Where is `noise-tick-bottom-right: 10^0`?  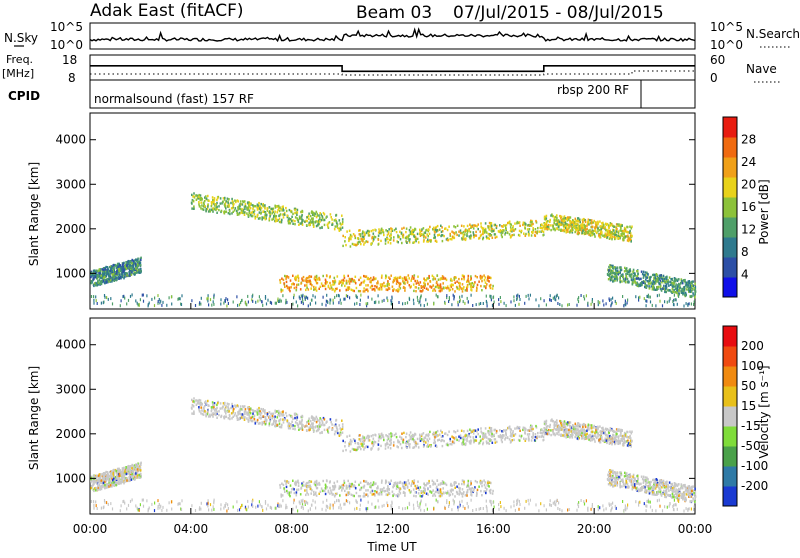
noise-tick-bottom-right: 10^0 is located at coordinates (726, 45).